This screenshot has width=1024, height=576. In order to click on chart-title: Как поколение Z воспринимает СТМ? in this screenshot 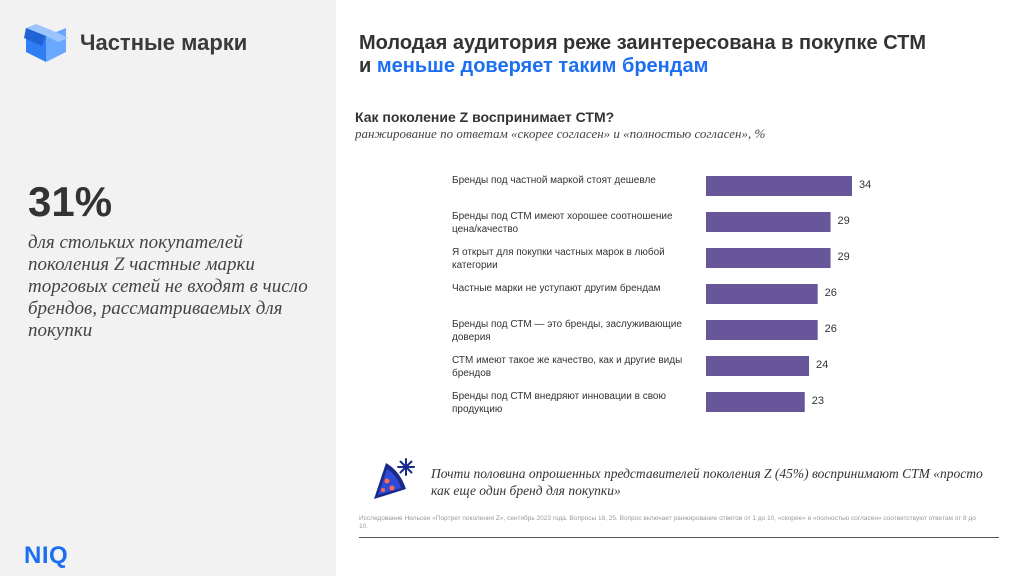, I will do `click(485, 117)`.